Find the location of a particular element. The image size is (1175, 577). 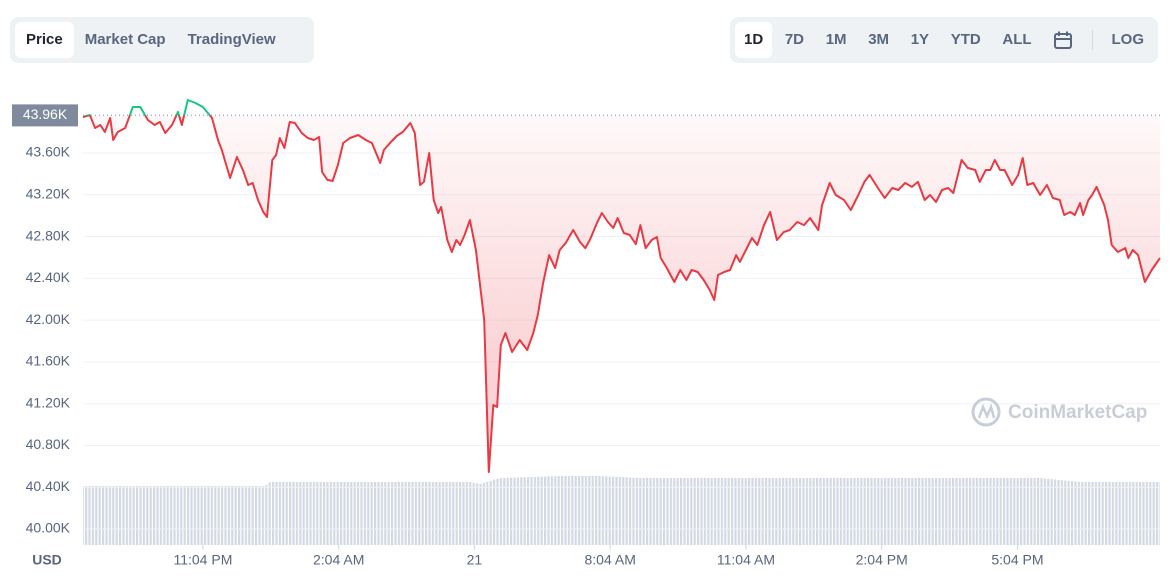

tab: Market Cap is located at coordinates (125, 39).